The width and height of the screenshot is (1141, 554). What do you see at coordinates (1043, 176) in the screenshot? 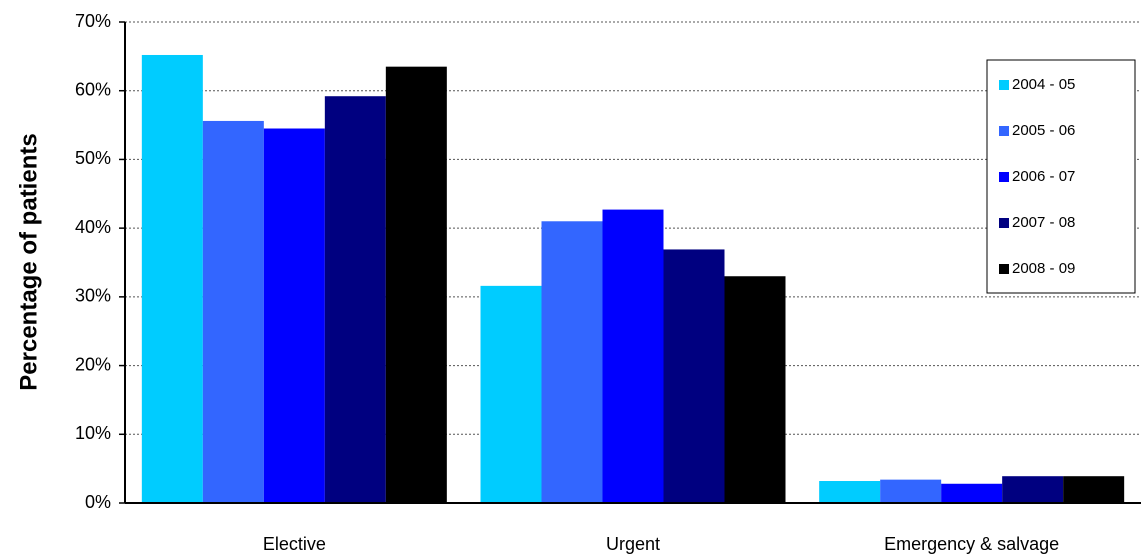
I see `legend-label: 2006 - 07` at bounding box center [1043, 176].